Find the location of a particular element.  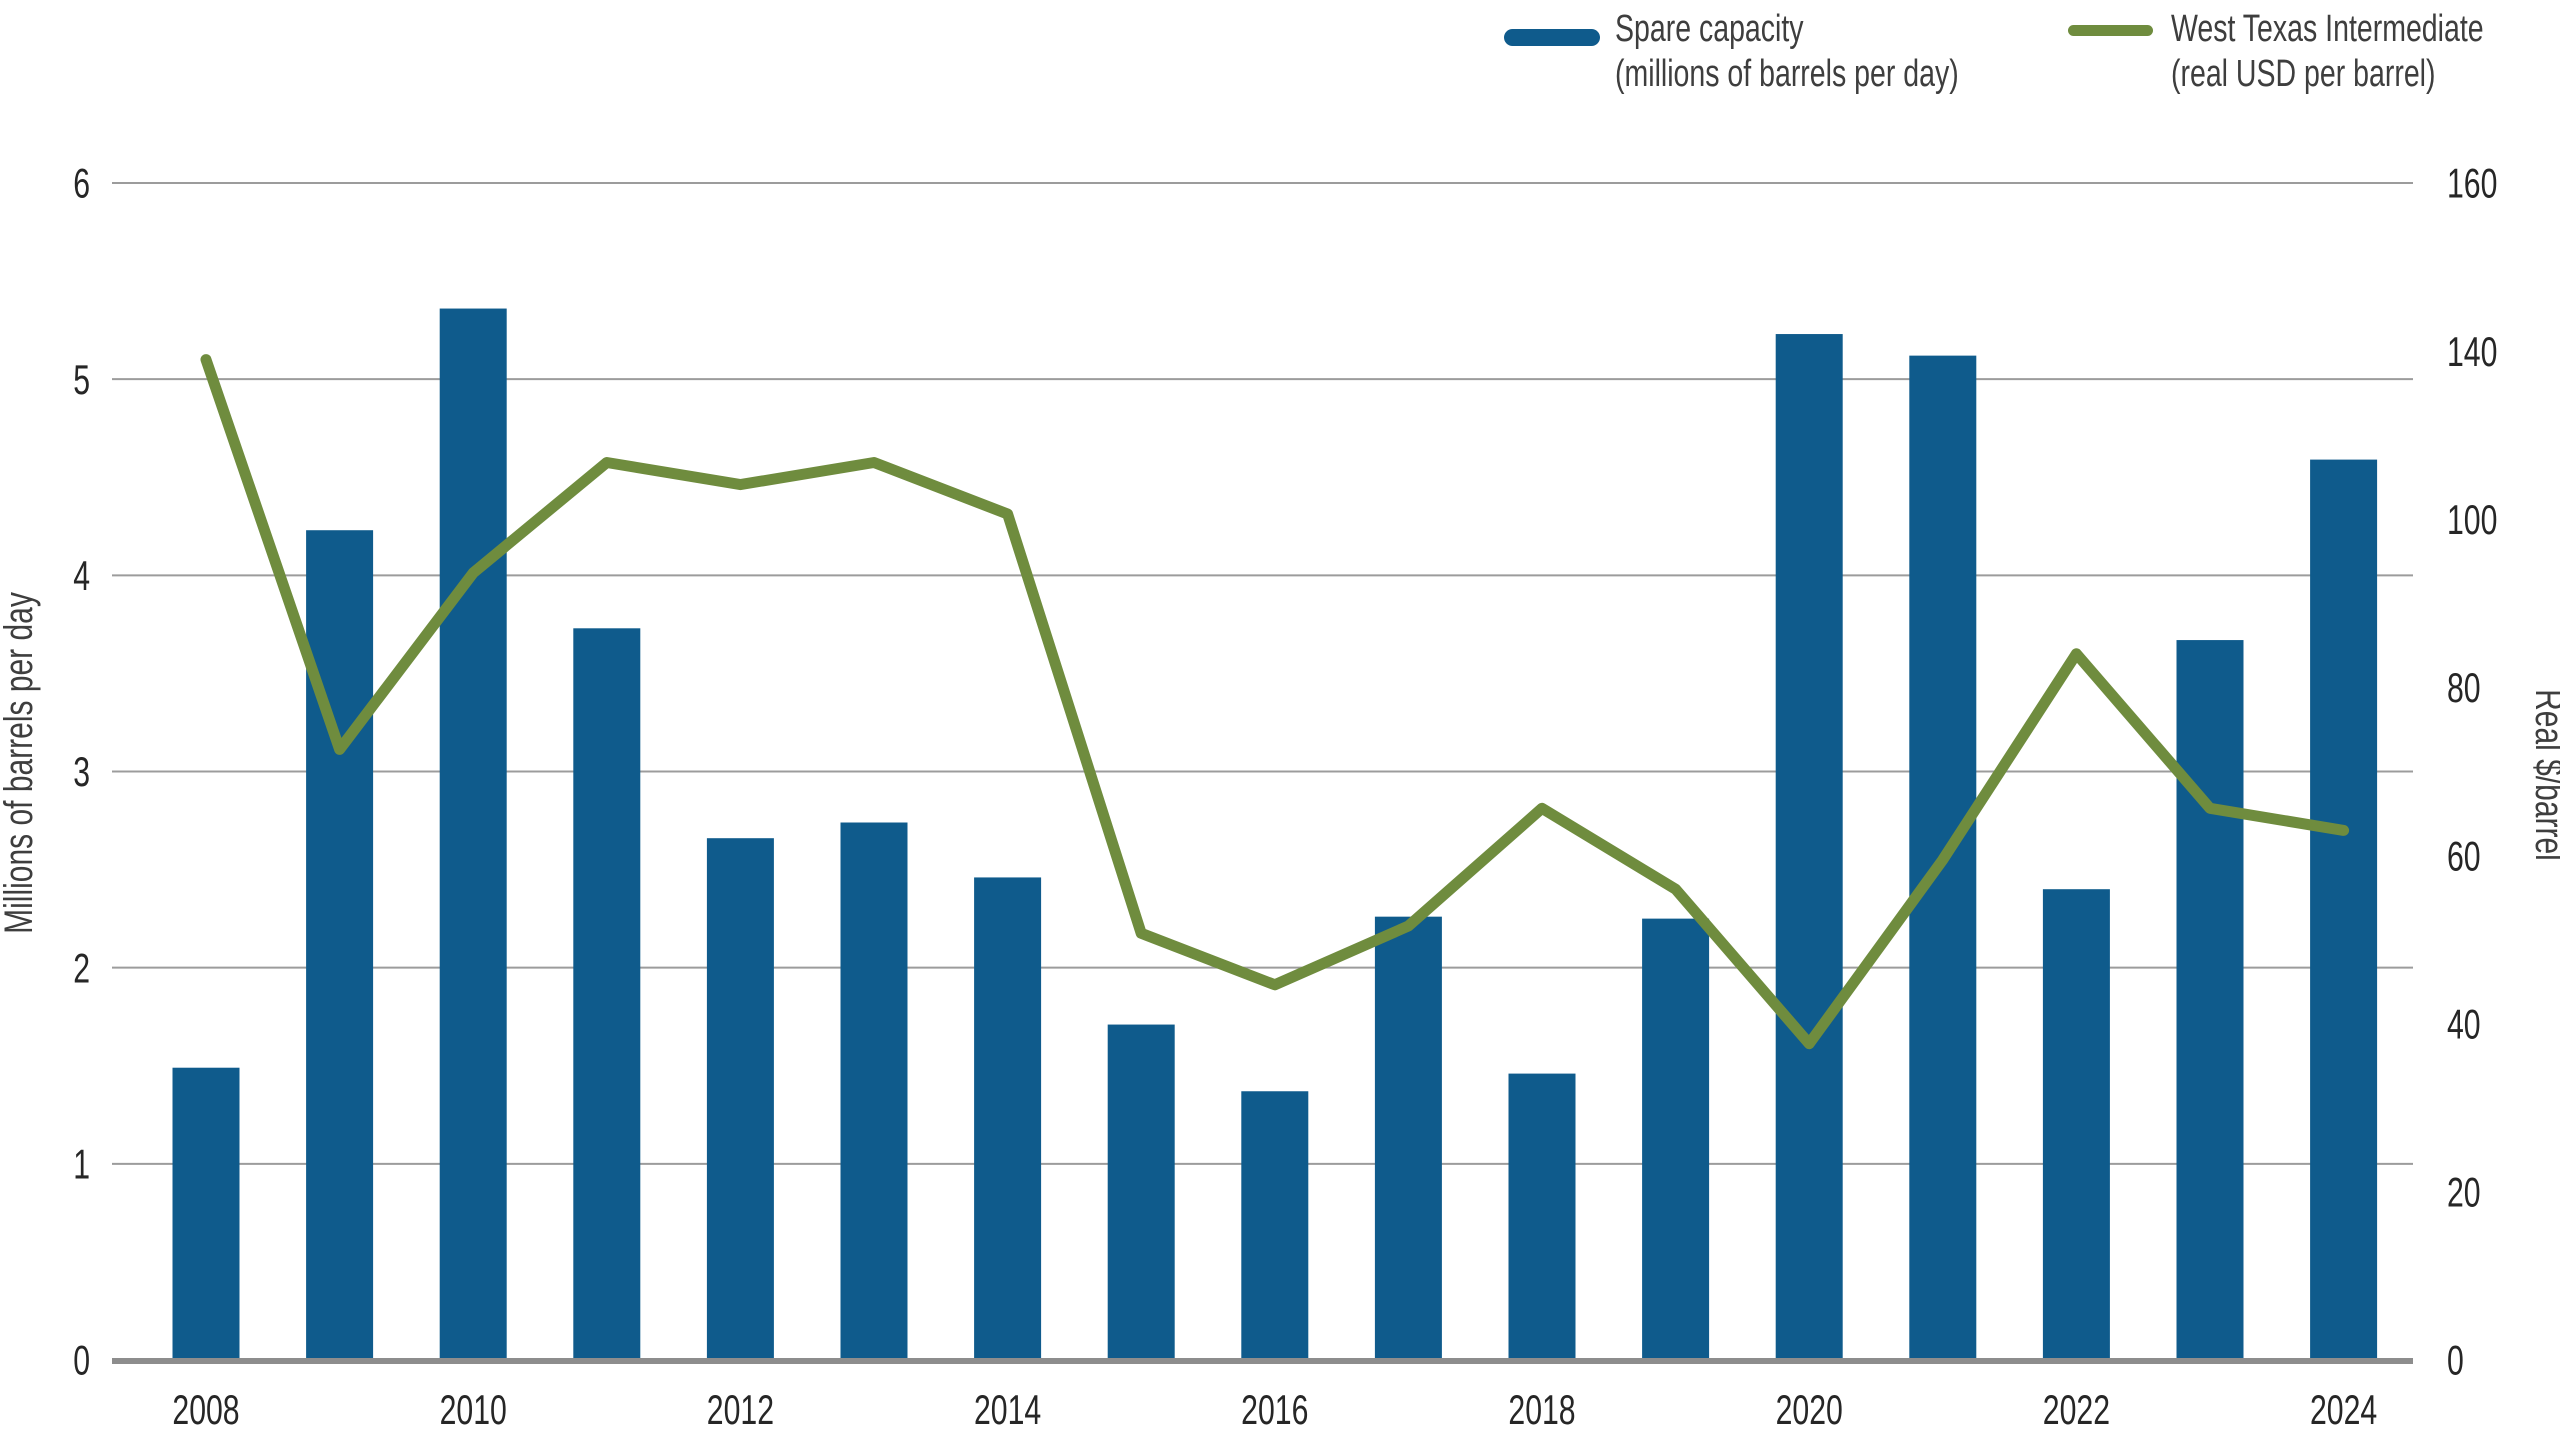

x-tick-2012: 2012 is located at coordinates (740, 1409).